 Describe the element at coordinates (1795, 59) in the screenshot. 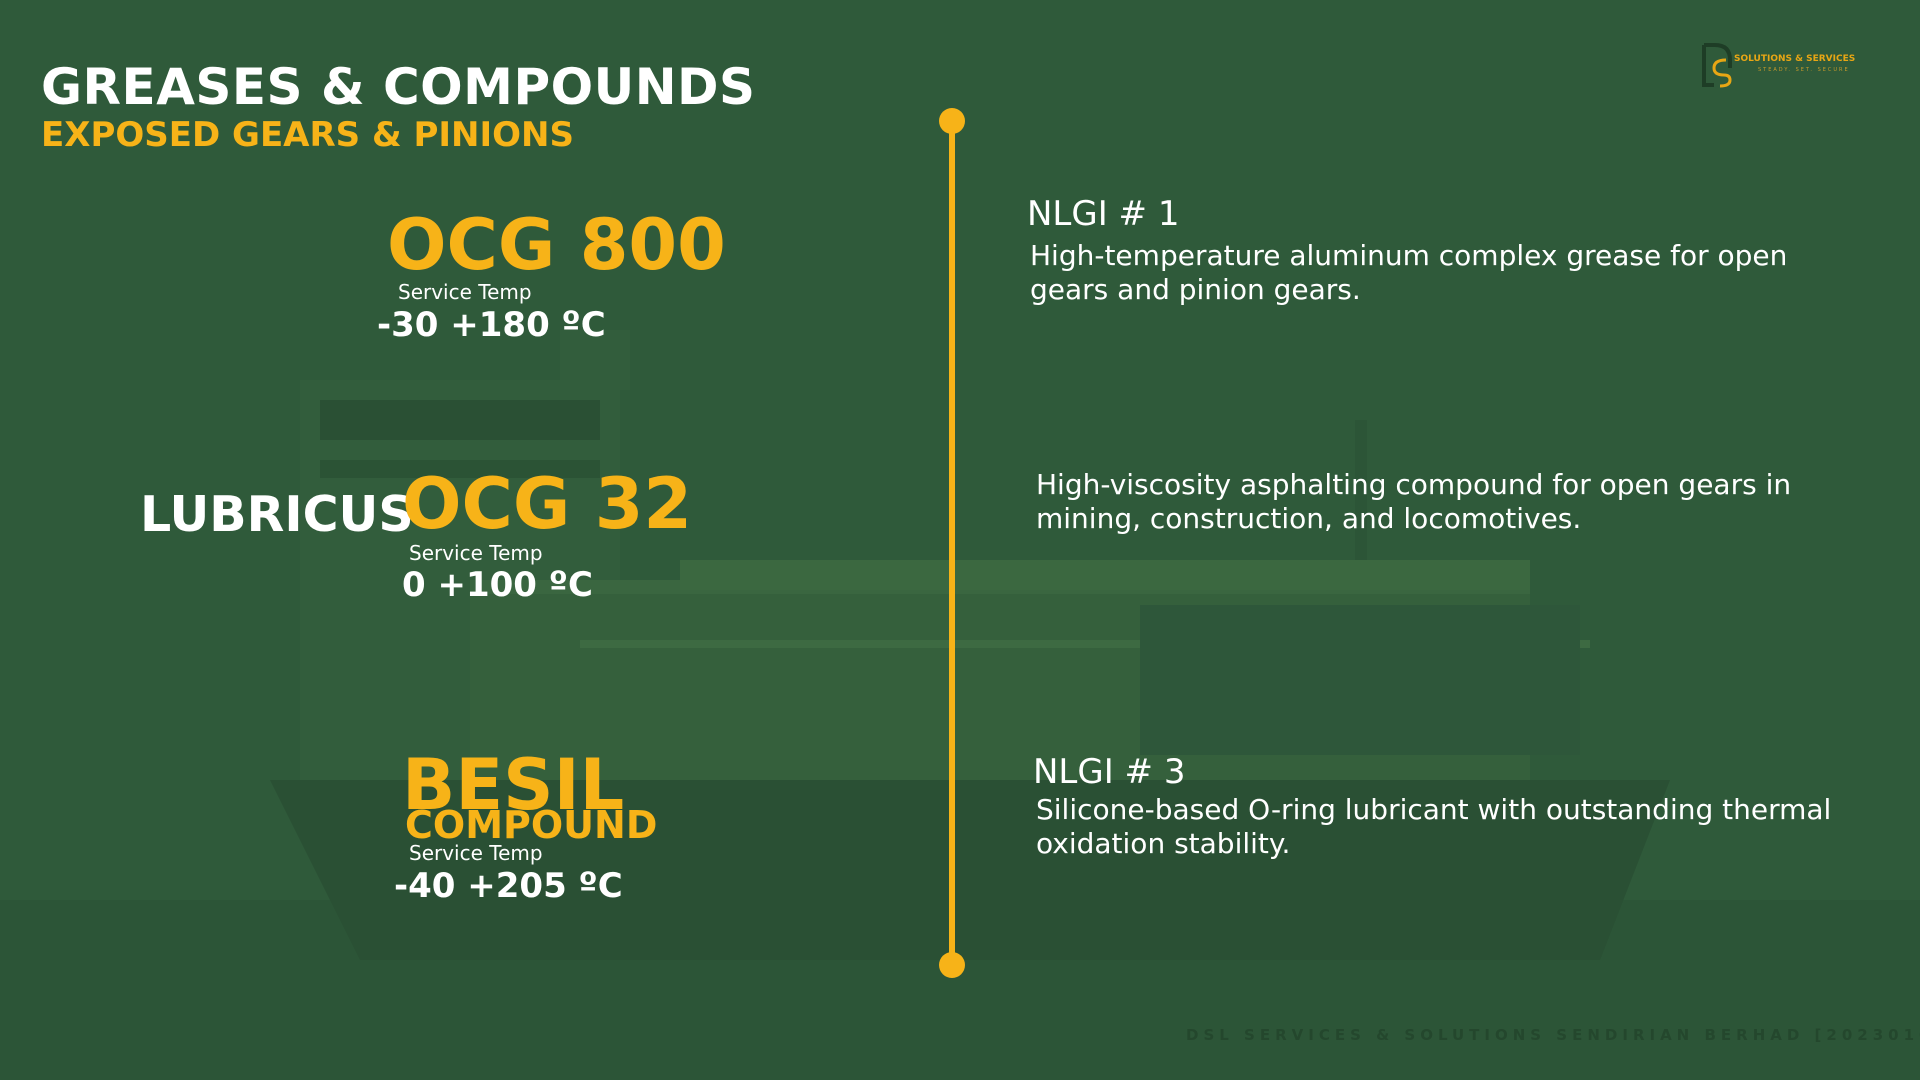

I see `logo-name: SOLUTIONS & SERVICES` at that location.